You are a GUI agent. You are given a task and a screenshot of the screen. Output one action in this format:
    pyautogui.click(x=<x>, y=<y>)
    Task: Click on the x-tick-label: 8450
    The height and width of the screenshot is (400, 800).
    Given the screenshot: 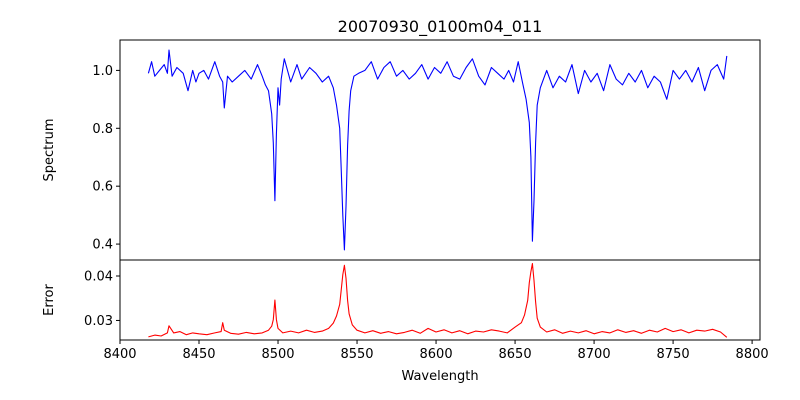 What is the action you would take?
    pyautogui.click(x=198, y=354)
    